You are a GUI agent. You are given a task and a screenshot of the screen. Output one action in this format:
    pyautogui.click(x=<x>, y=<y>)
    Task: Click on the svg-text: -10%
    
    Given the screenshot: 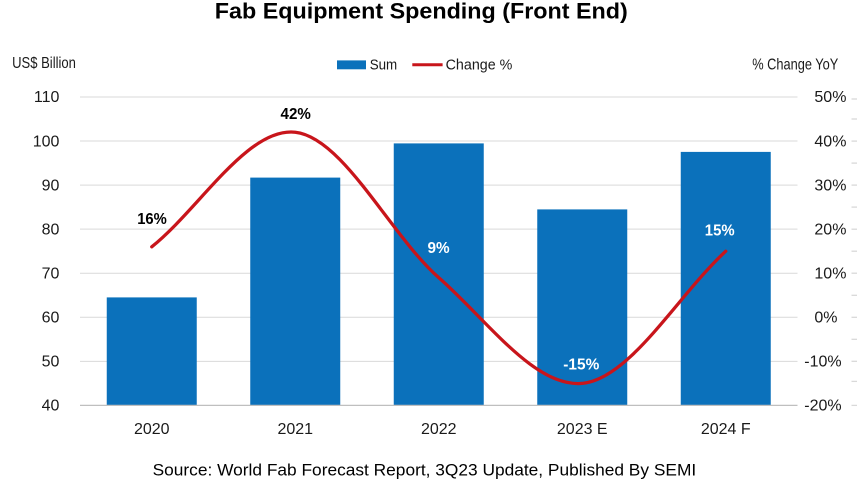 What is the action you would take?
    pyautogui.click(x=822, y=362)
    